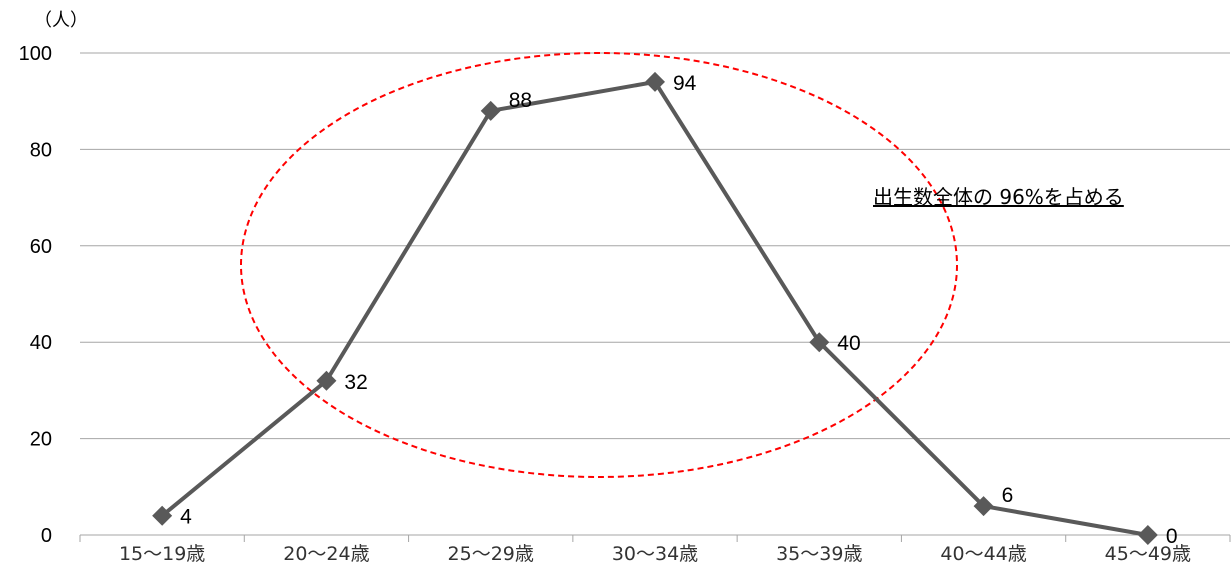 The image size is (1231, 582). Describe the element at coordinates (41, 440) in the screenshot. I see `y-tick-label-20: 20` at that location.